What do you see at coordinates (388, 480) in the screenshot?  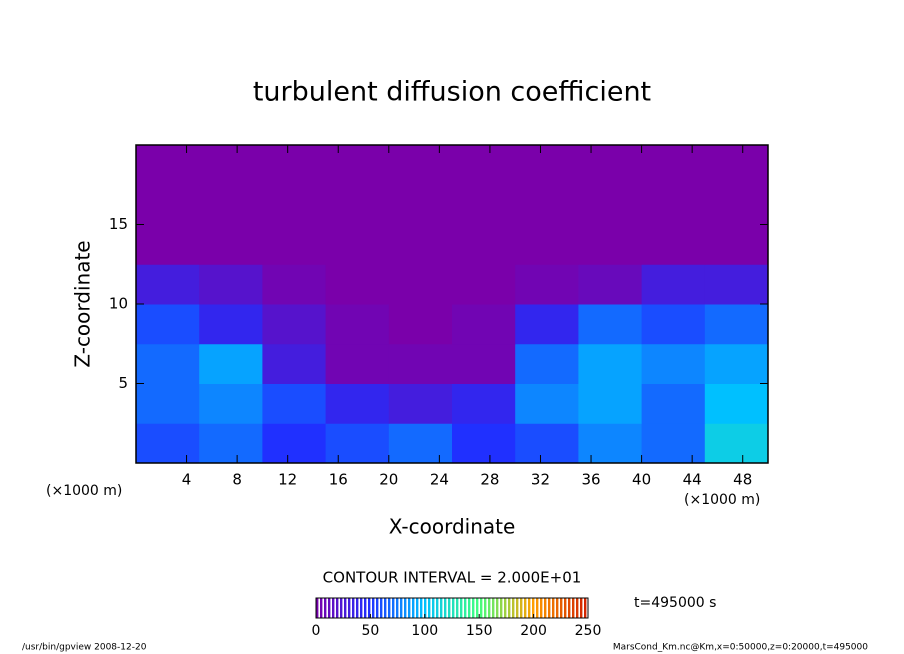 I see `x-tick-label: 20` at bounding box center [388, 480].